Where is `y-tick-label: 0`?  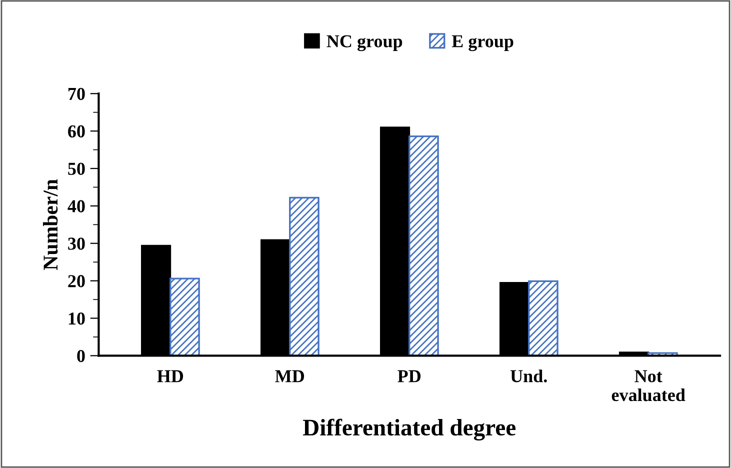 y-tick-label: 0 is located at coordinates (81, 356).